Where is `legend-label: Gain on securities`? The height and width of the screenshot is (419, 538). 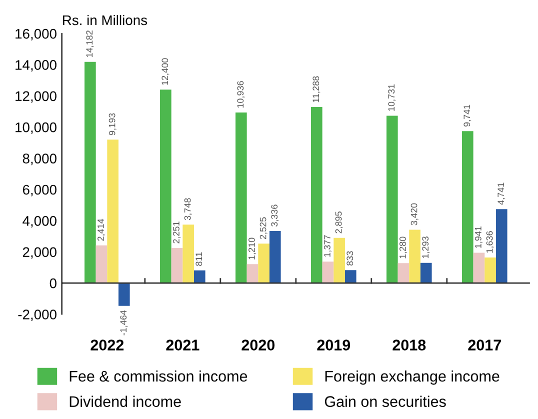
legend-label: Gain on securities is located at coordinates (385, 402).